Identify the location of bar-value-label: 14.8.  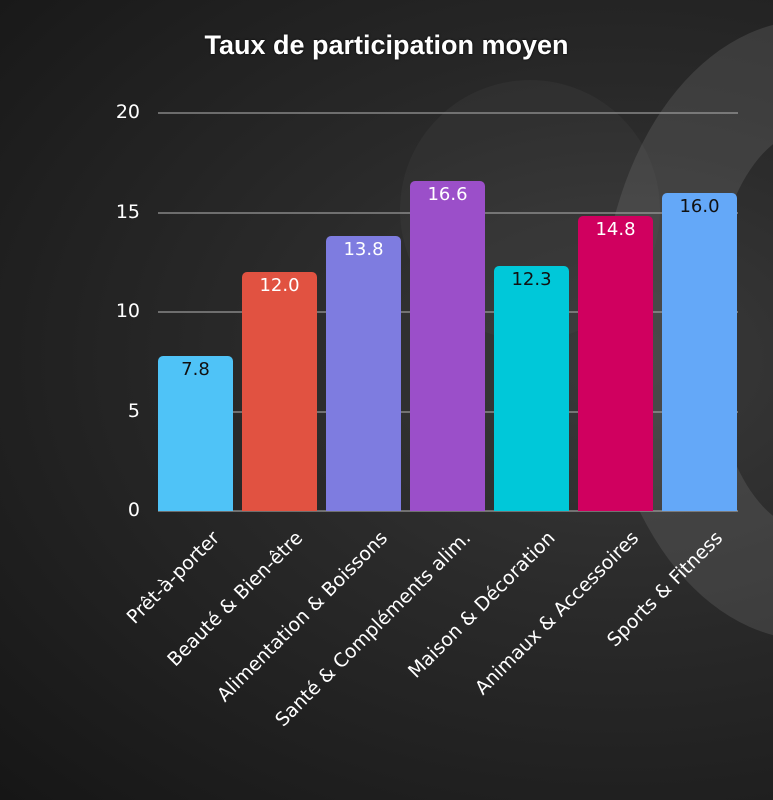
(615, 229).